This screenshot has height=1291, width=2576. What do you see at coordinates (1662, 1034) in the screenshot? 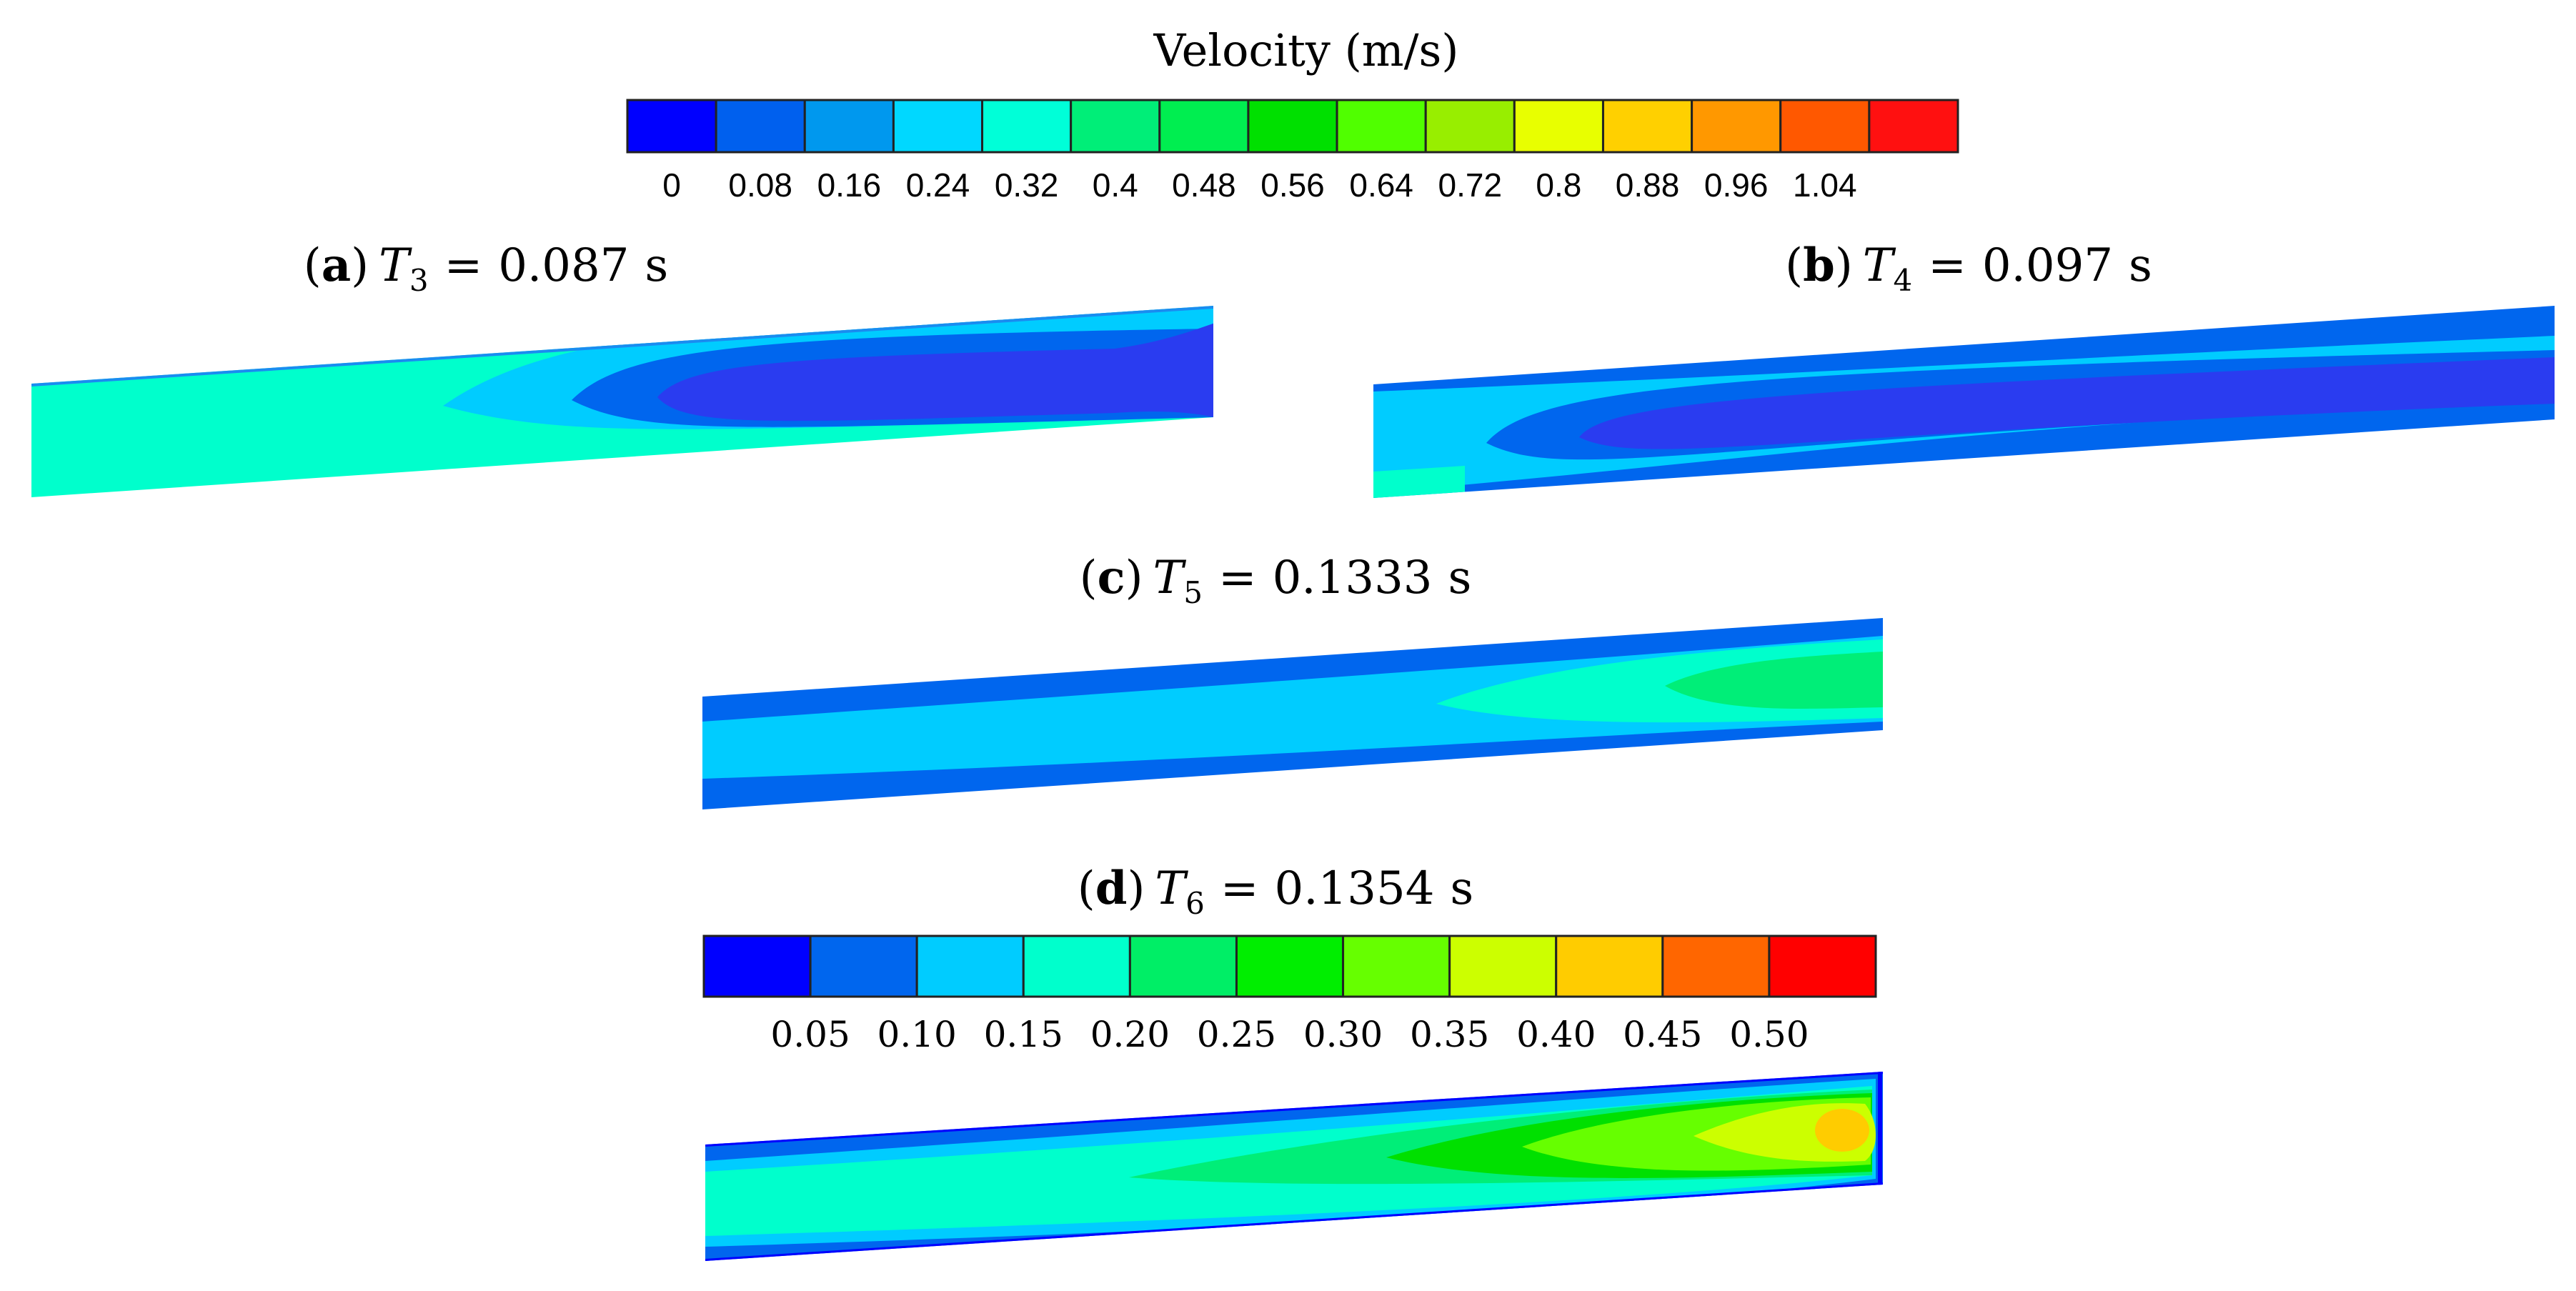
I see `legend-bottom-tick-label: 0.45` at bounding box center [1662, 1034].